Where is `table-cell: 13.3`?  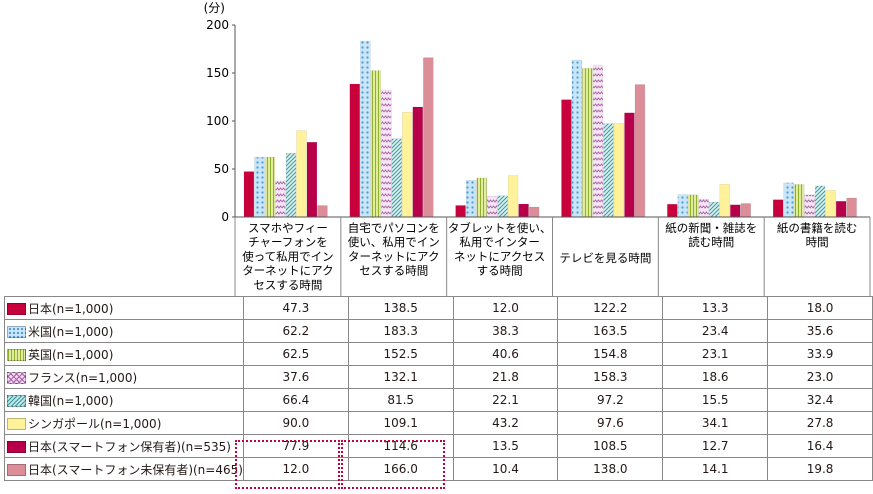 table-cell: 13.3 is located at coordinates (715, 308).